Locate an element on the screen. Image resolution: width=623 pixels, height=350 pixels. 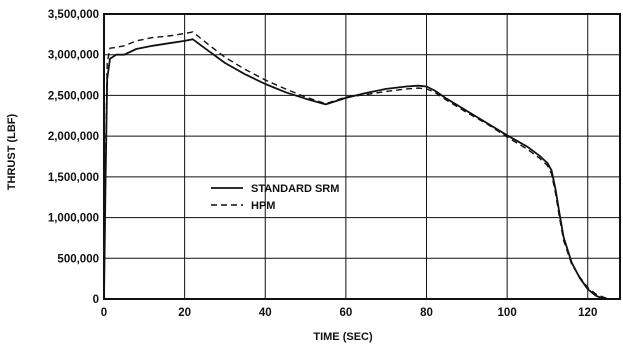
y-tick-label: 0 is located at coordinates (96, 300).